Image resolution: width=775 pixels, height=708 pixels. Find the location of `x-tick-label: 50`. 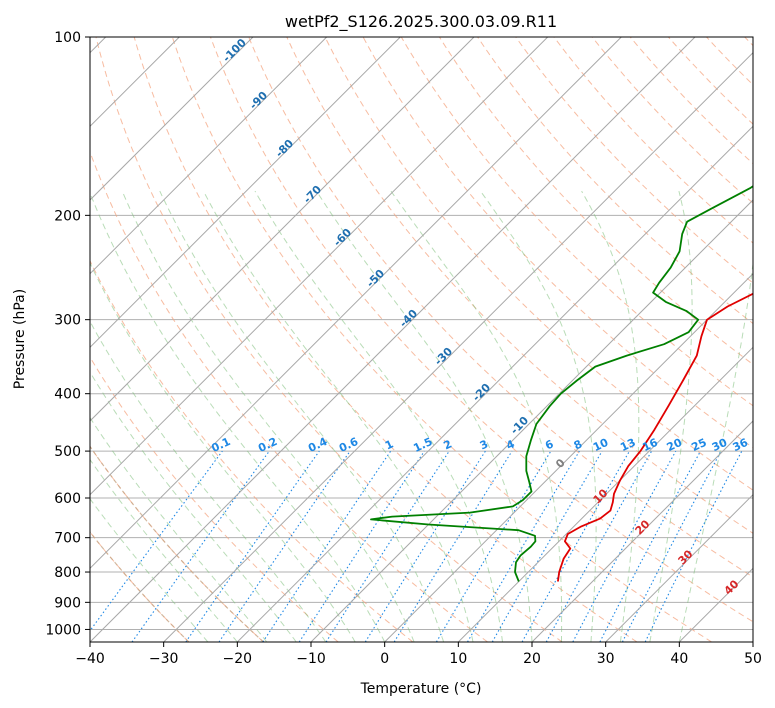

x-tick-label: 50 is located at coordinates (753, 659).